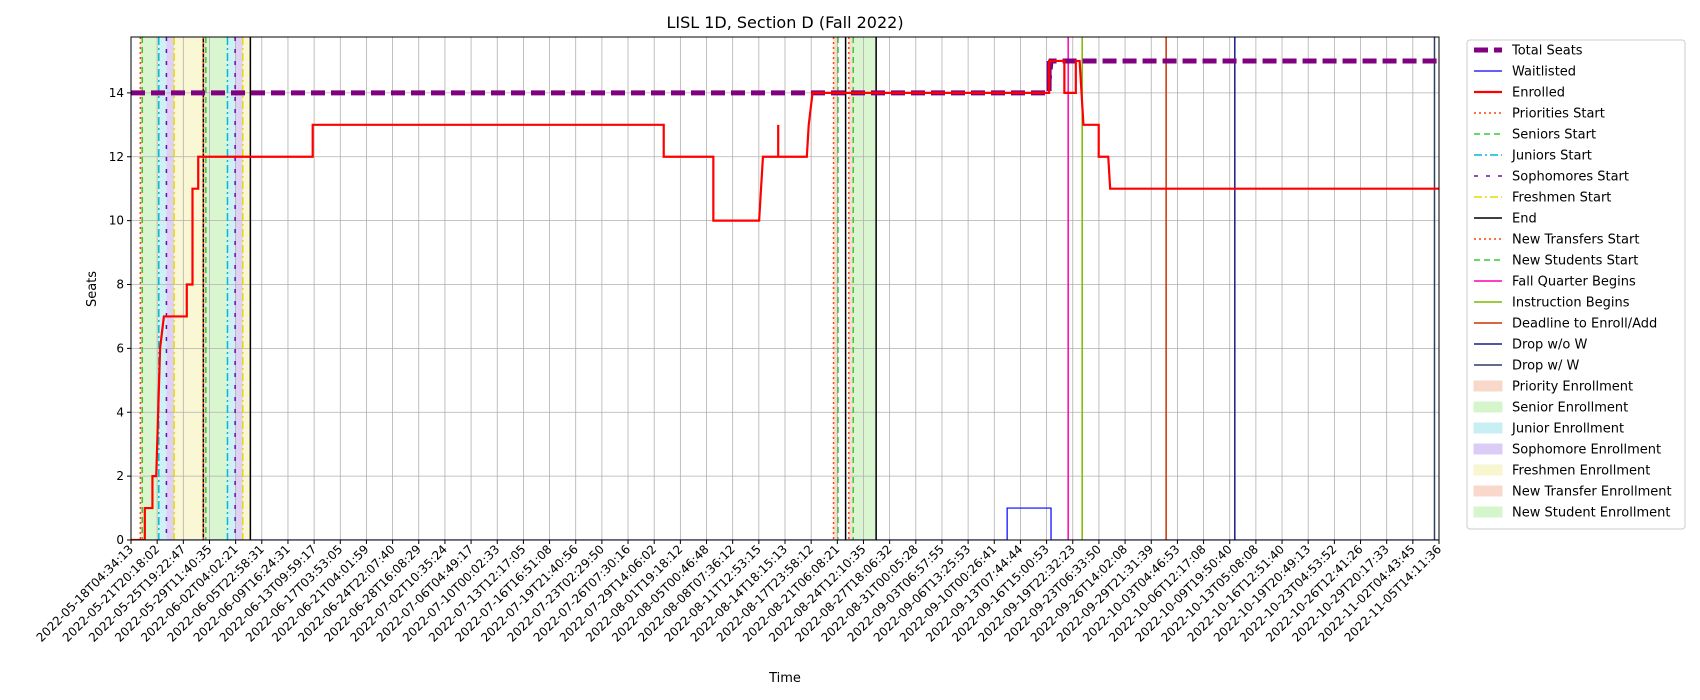 The width and height of the screenshot is (1700, 700). What do you see at coordinates (1551, 156) in the screenshot?
I see `legend-juniors-start-label: Juniors Start` at bounding box center [1551, 156].